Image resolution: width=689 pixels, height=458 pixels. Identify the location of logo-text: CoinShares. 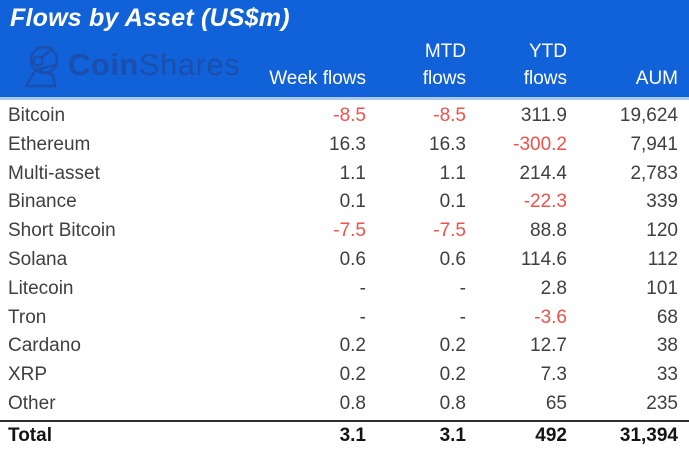
(154, 67).